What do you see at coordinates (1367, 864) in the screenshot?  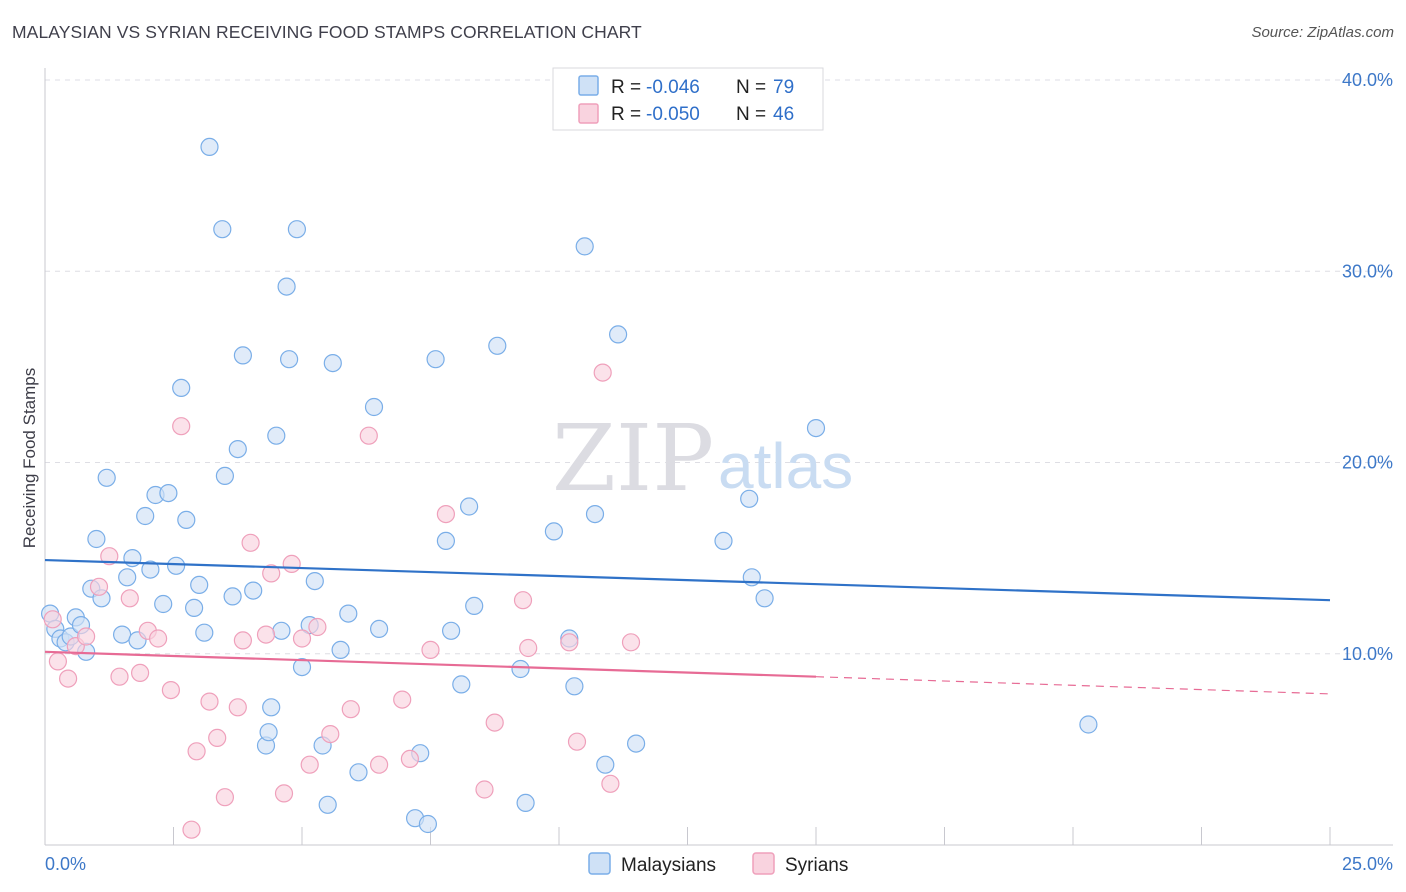 I see `x-tick-label: 25.0%` at bounding box center [1367, 864].